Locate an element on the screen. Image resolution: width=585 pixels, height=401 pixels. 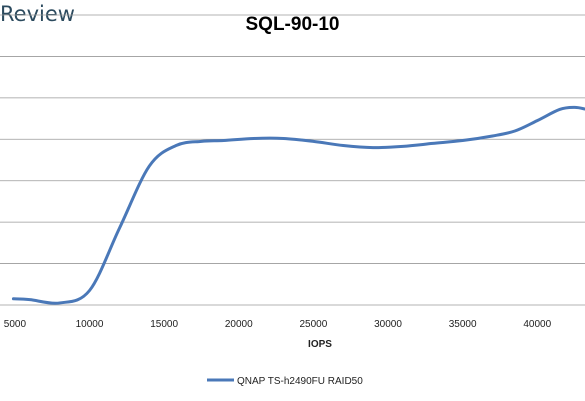
brand-logo-text: Review is located at coordinates (37, 14).